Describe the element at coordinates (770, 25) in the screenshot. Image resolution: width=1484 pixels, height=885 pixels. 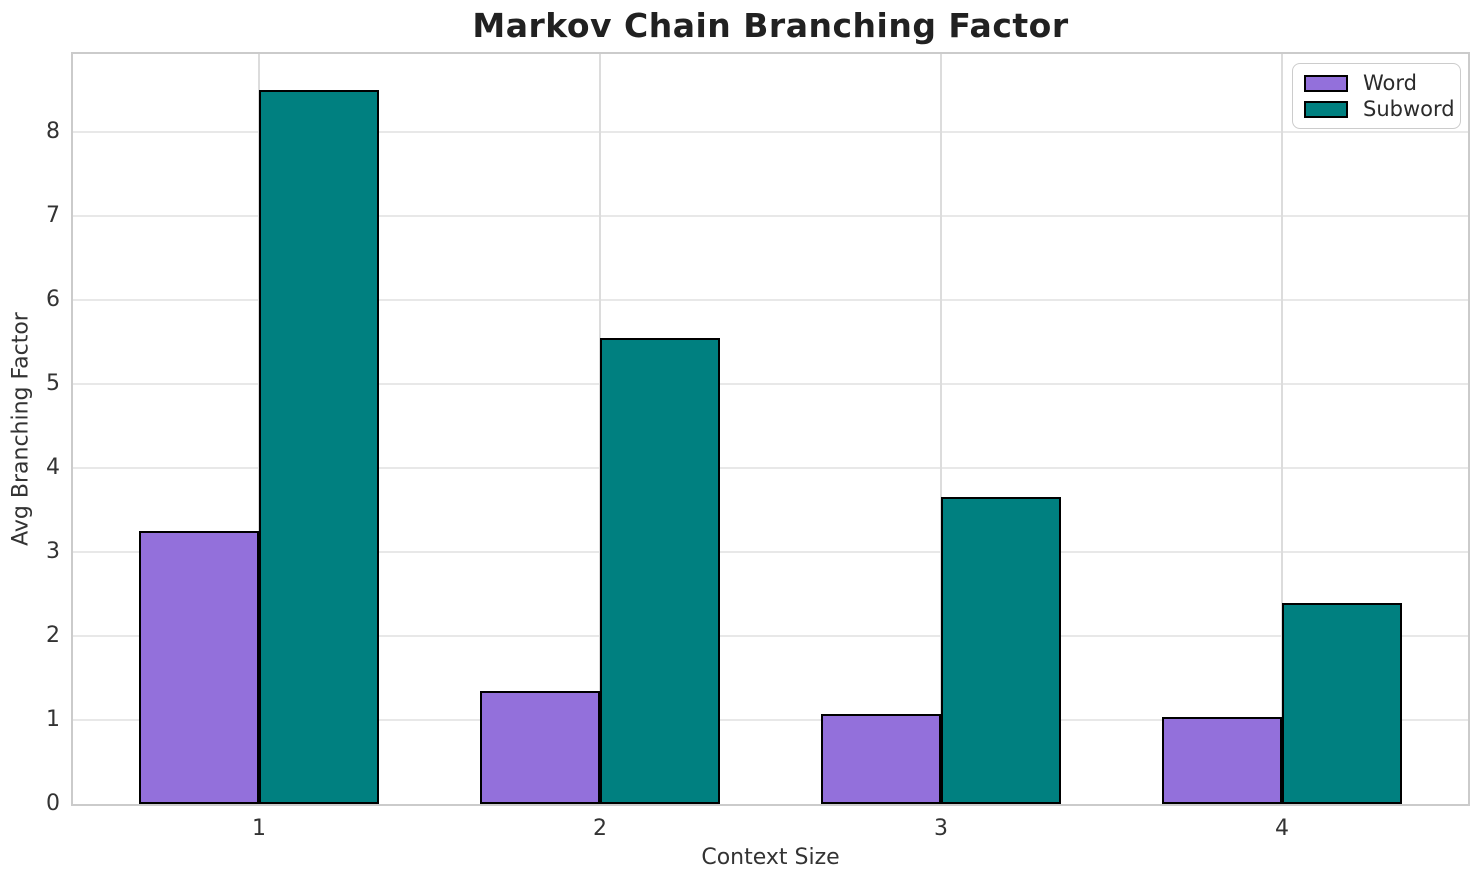
I see `chart-title: Markov Chain Branching Factor` at that location.